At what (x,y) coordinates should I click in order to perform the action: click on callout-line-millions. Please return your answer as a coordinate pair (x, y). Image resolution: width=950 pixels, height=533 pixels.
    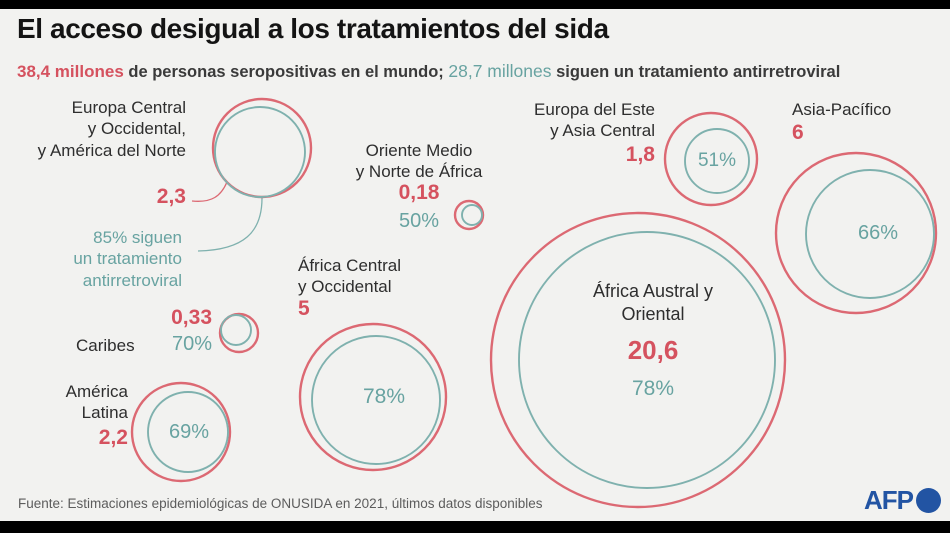
    Looking at the image, I should click on (209, 191).